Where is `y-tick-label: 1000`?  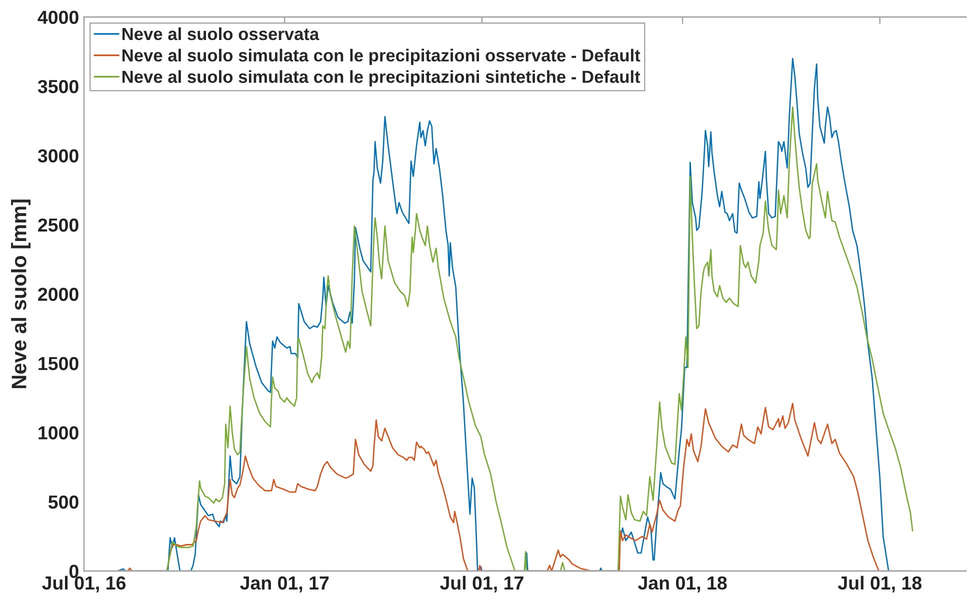
y-tick-label: 1000 is located at coordinates (58, 433).